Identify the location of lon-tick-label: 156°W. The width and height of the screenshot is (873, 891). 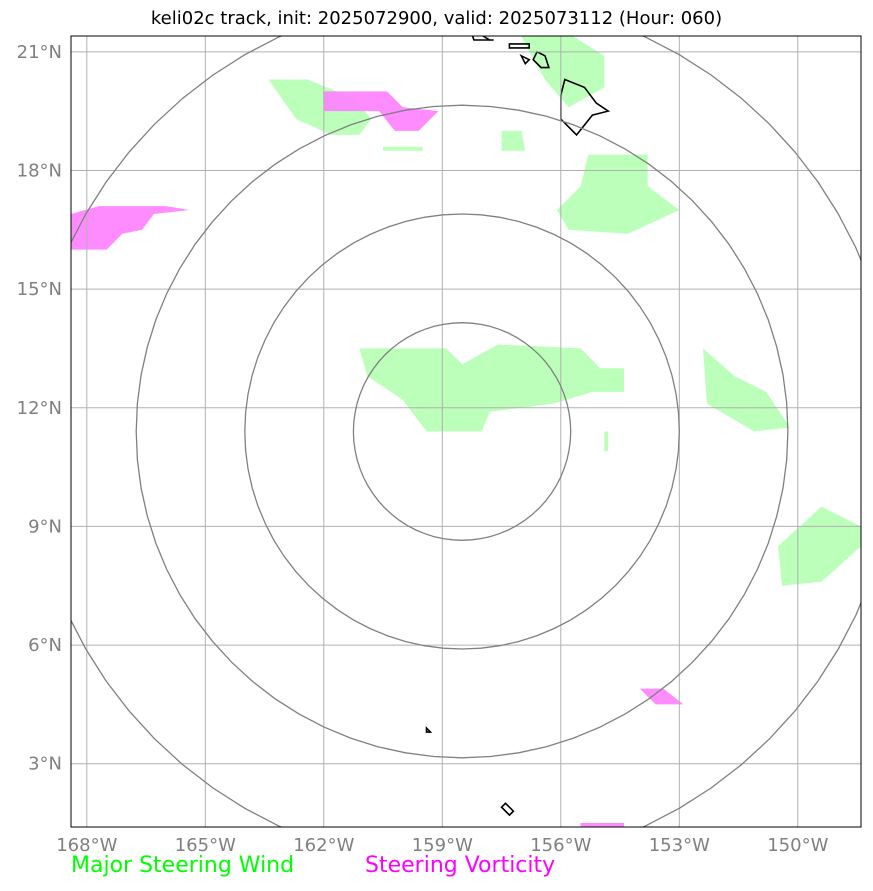
(560, 845).